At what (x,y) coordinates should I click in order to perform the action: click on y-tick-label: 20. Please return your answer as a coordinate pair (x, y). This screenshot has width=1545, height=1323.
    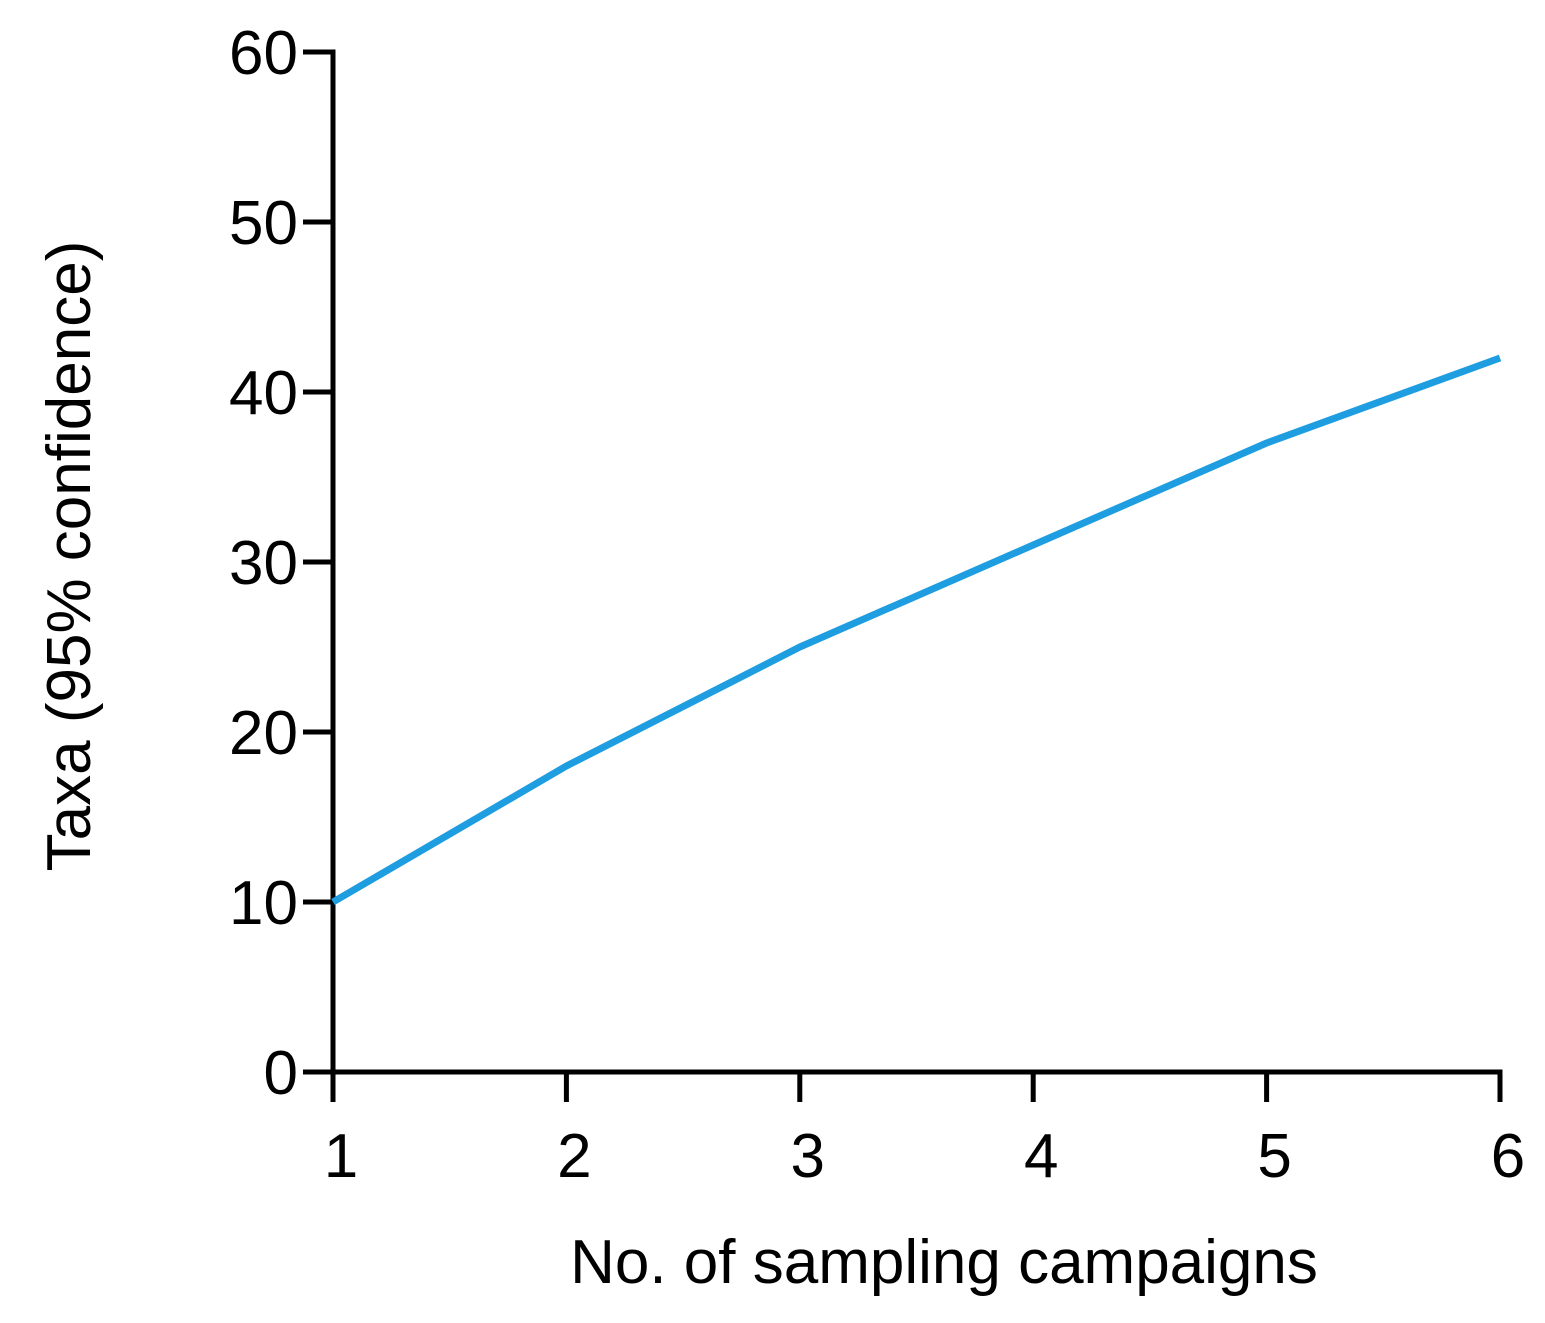
    Looking at the image, I should click on (263, 733).